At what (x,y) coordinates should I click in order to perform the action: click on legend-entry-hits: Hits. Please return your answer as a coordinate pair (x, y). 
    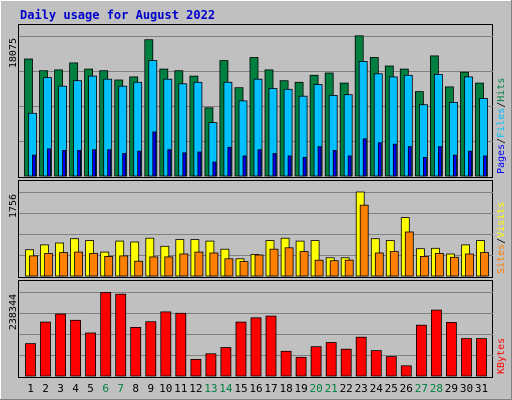
    Looking at the image, I should click on (501, 90).